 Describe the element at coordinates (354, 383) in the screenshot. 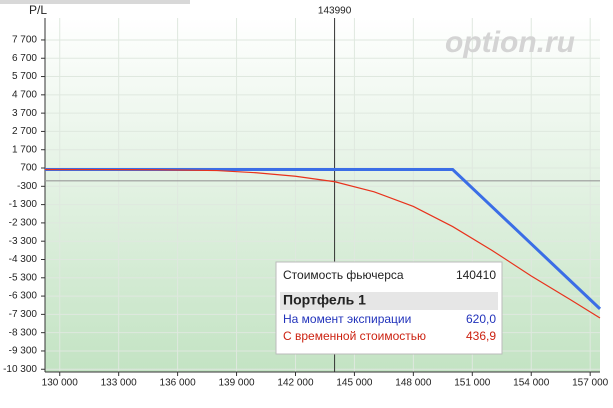

I see `x-tick-label: 145 000` at that location.